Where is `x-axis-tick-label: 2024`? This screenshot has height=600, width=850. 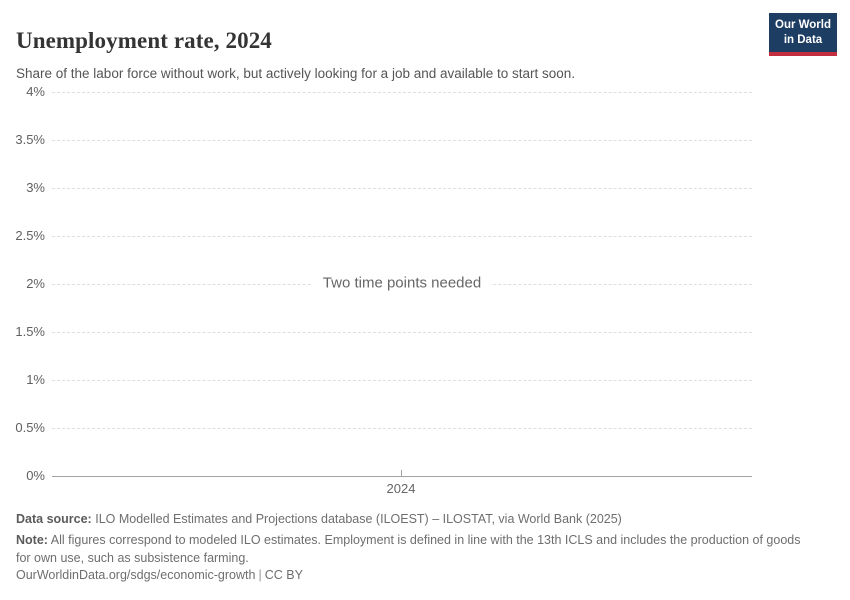 x-axis-tick-label: 2024 is located at coordinates (401, 488).